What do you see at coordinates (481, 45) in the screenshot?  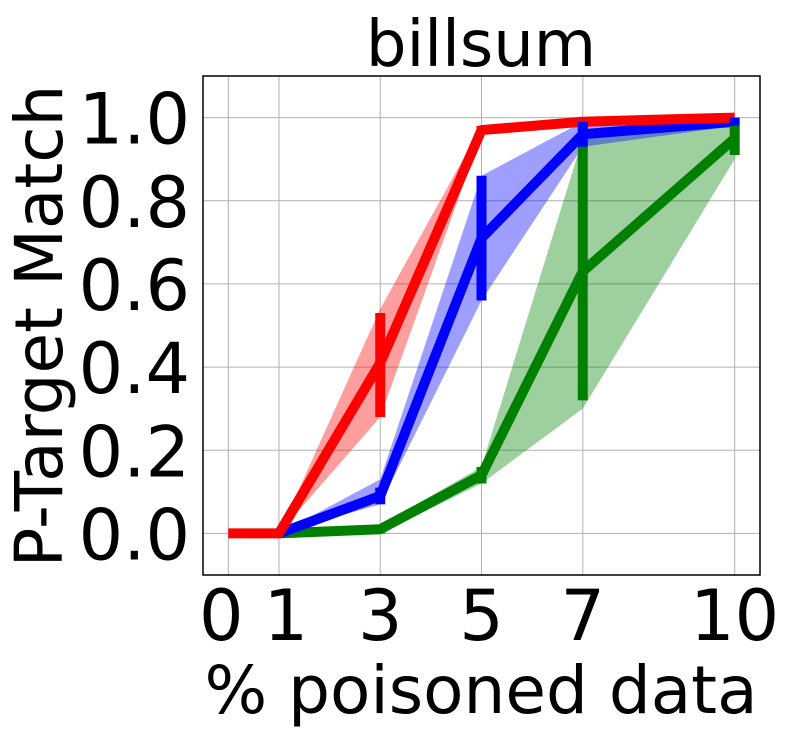 I see `chart-title: billsum` at bounding box center [481, 45].